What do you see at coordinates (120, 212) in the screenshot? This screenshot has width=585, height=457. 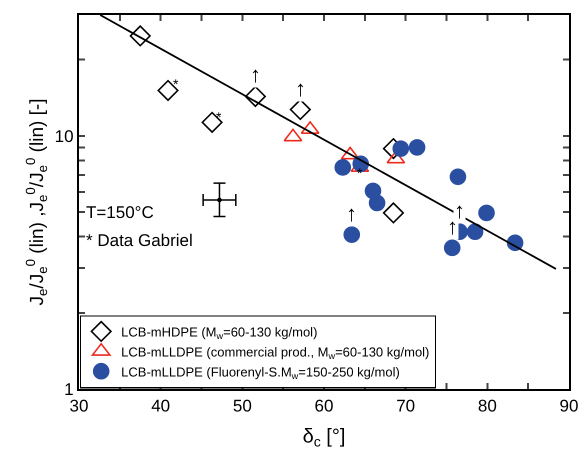 I see `annotation: T=150°C` at bounding box center [120, 212].